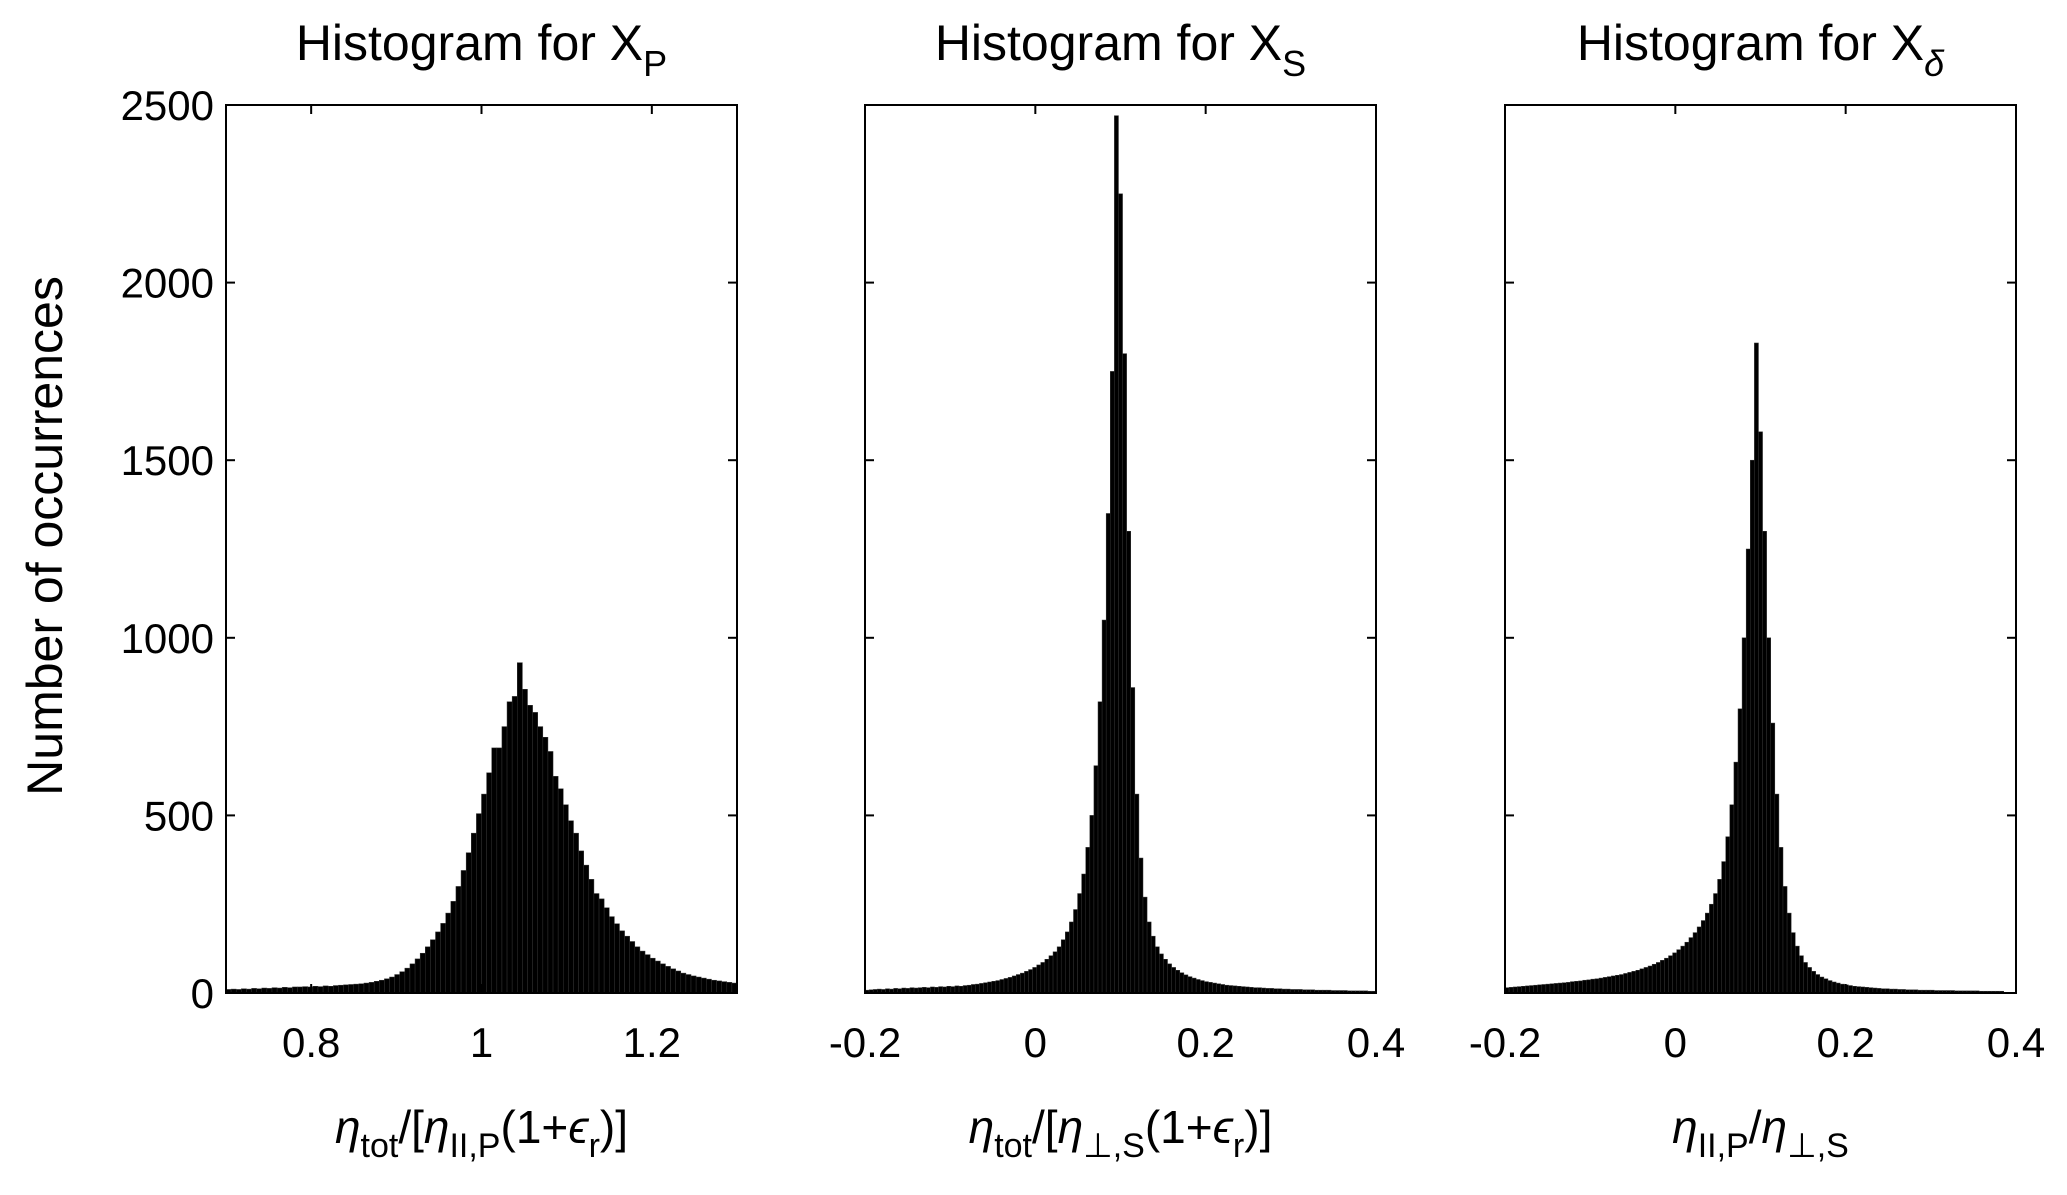 The height and width of the screenshot is (1195, 2067). I want to click on chart-0-bars, so click(481, 828).